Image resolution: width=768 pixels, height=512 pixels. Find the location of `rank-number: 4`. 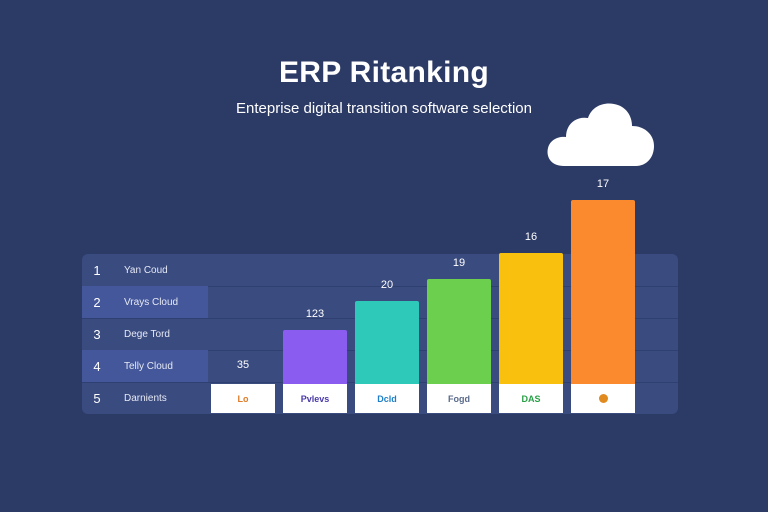

rank-number: 4 is located at coordinates (97, 366).